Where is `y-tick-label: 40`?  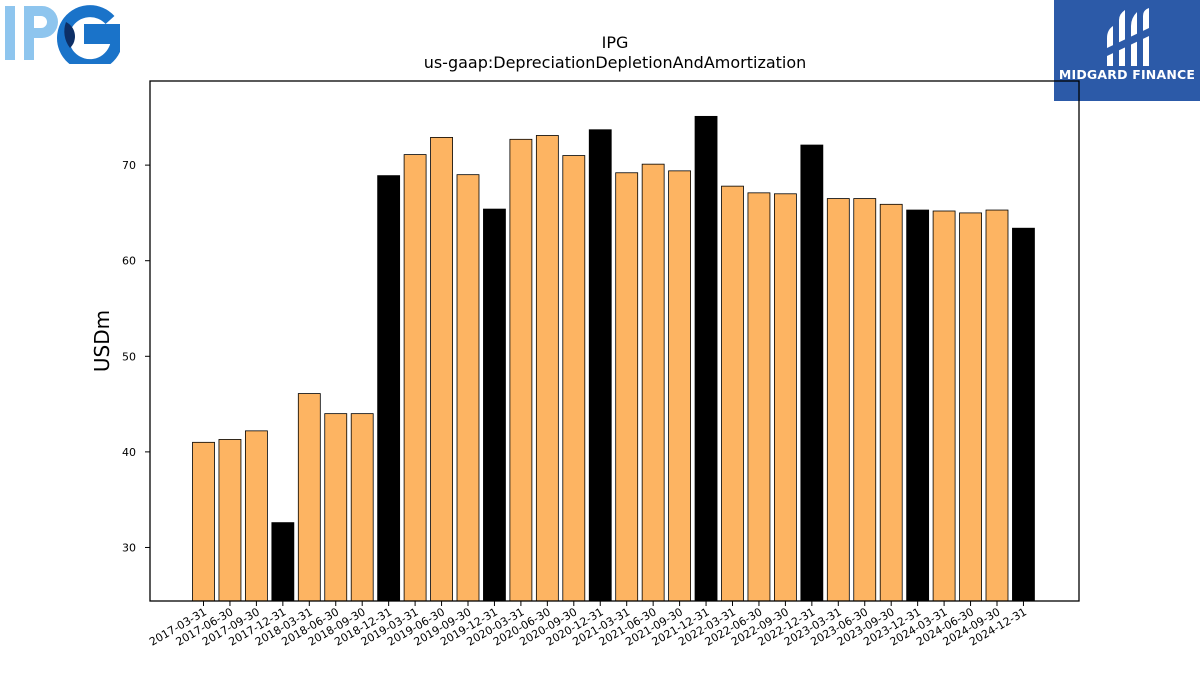 y-tick-label: 40 is located at coordinates (129, 452).